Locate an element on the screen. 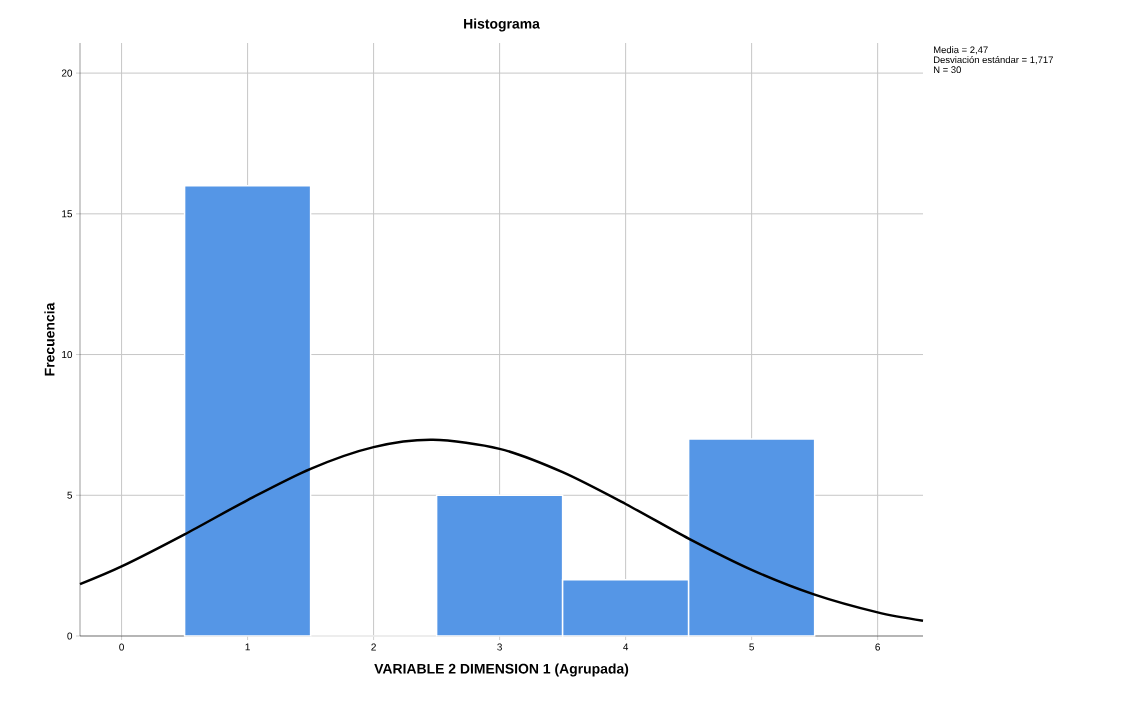 The width and height of the screenshot is (1140, 708). y-tick-label: 20 is located at coordinates (67, 73).